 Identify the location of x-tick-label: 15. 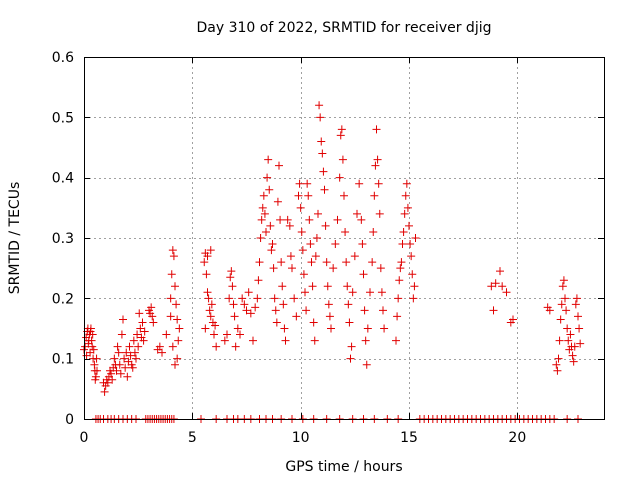
(409, 438).